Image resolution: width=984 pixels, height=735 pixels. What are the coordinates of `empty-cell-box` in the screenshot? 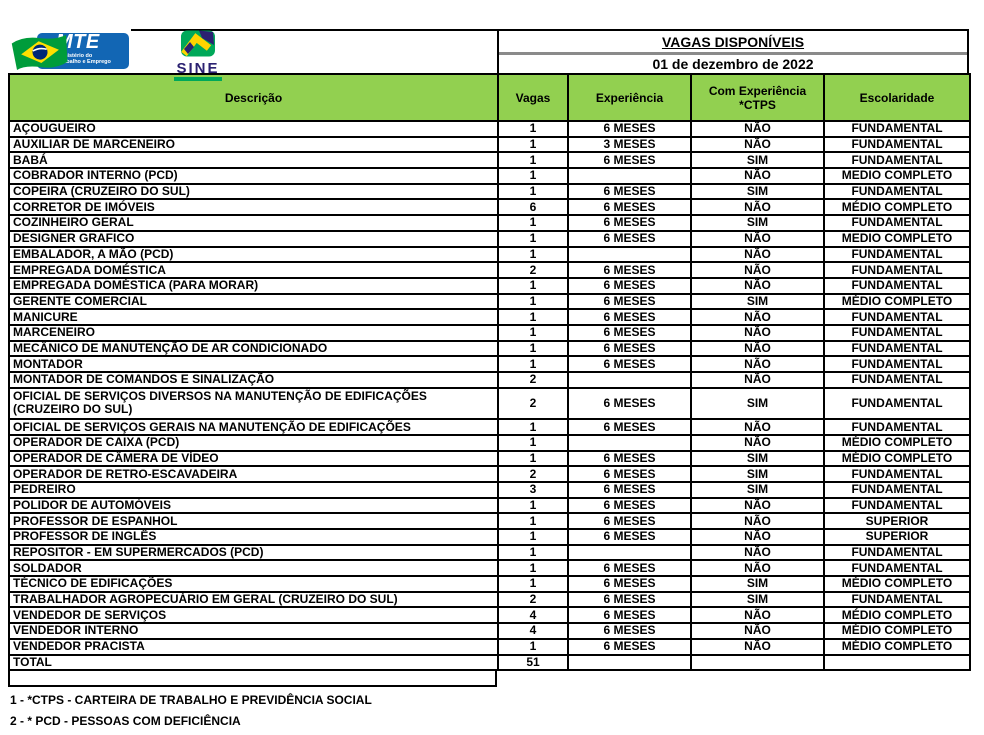 It's located at (252, 679).